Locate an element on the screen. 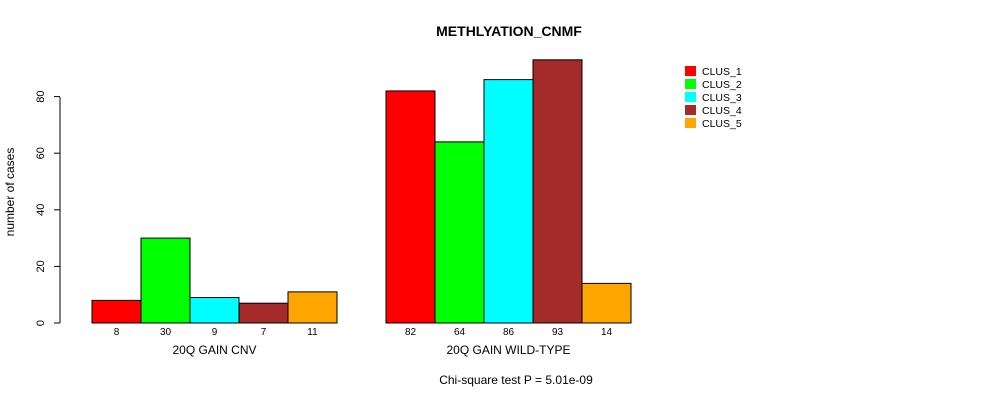 This screenshot has height=400, width=990. y-tick-label-40: 40 is located at coordinates (41, 210).